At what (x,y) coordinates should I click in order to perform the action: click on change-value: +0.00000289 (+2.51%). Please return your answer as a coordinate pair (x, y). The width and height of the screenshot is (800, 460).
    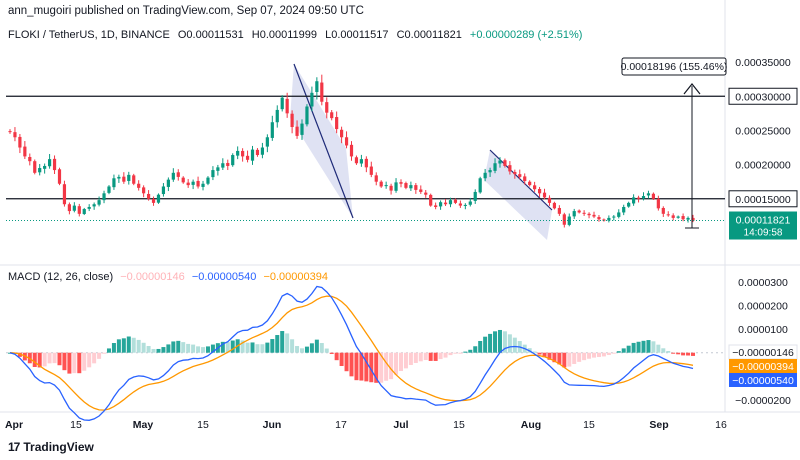
    Looking at the image, I should click on (526, 35).